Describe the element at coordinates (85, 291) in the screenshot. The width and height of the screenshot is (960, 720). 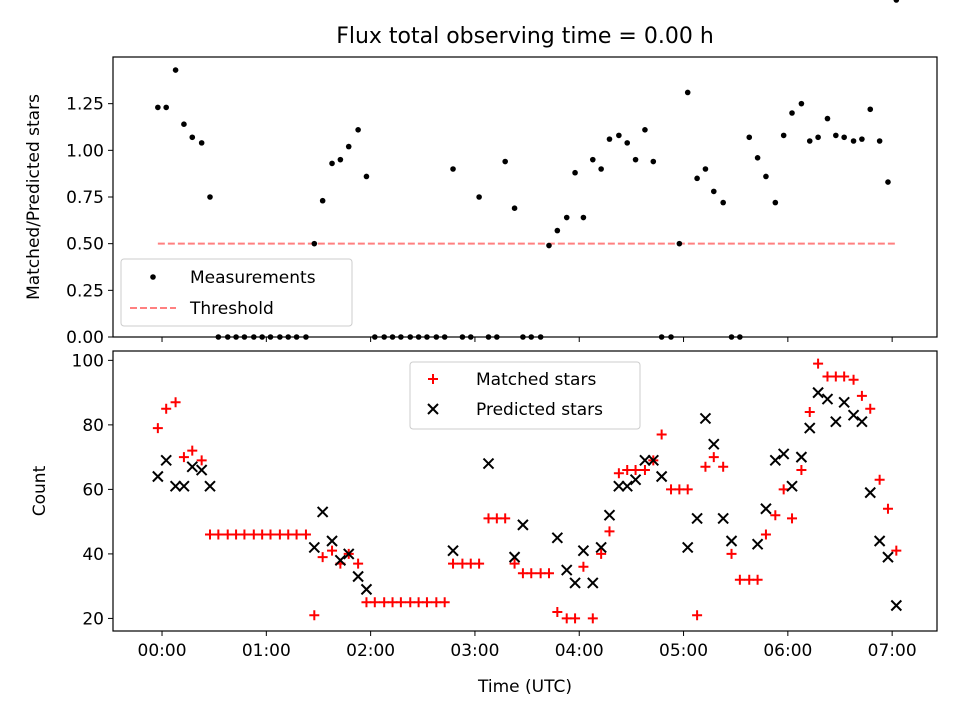
I see `ratio-y-tick-label: 0.25` at that location.